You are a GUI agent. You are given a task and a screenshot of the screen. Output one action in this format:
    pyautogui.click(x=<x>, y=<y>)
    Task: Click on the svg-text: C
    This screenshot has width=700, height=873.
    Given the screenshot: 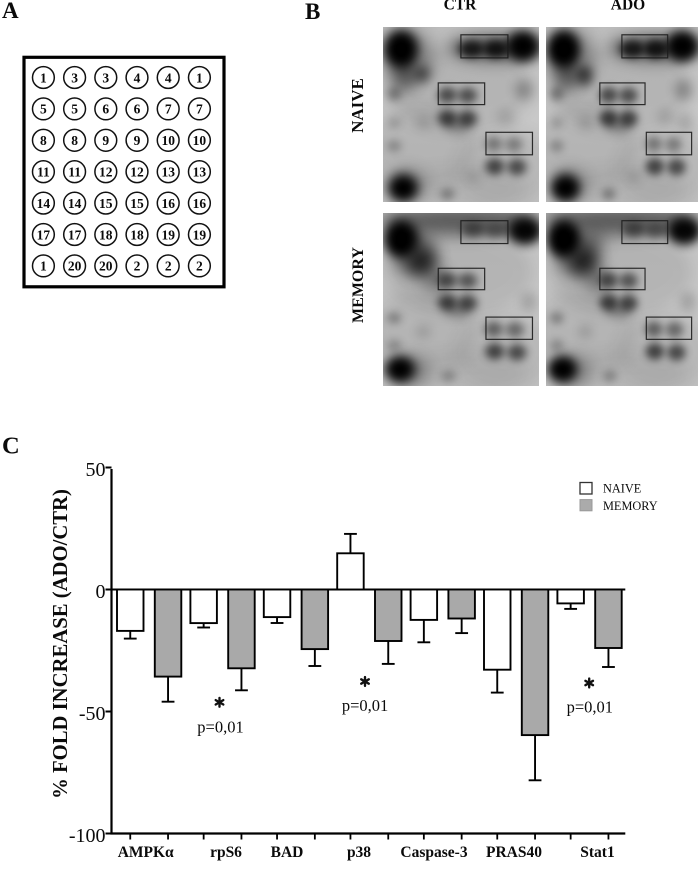 What is the action you would take?
    pyautogui.click(x=11, y=446)
    